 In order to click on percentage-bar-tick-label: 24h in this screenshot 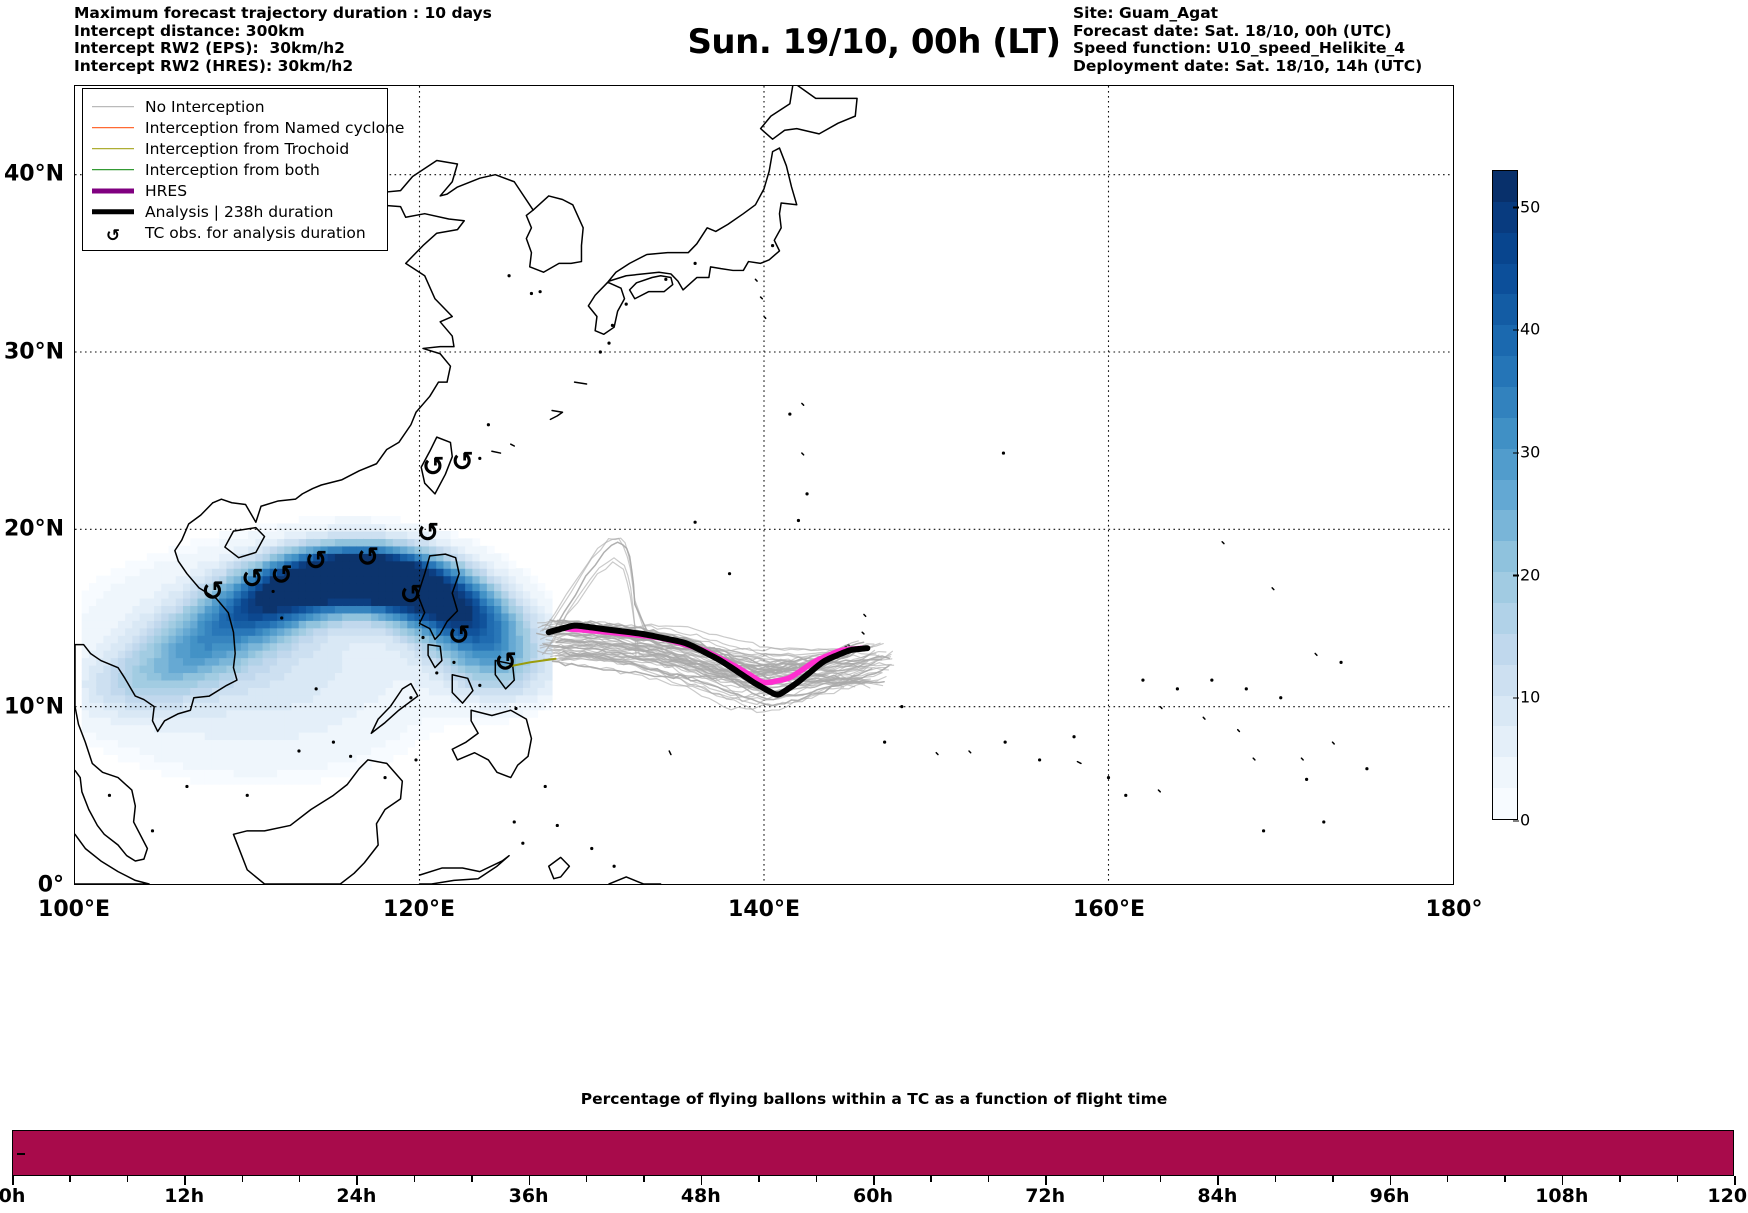, I will do `click(356, 1196)`.